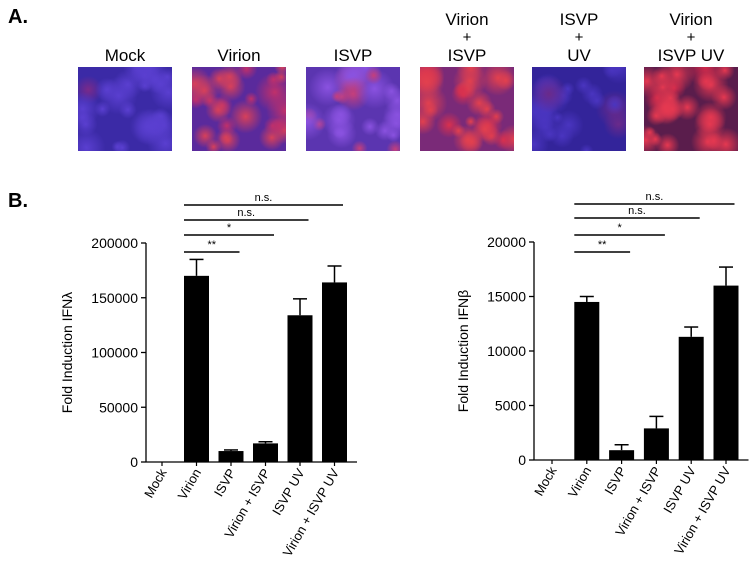  Describe the element at coordinates (114, 243) in the screenshot. I see `y-tick-label: 200000` at that location.